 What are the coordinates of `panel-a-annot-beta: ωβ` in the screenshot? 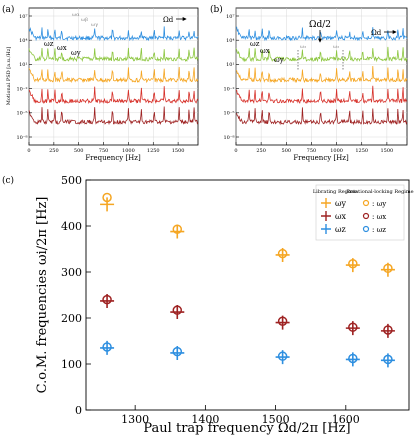 It's located at (84, 20).